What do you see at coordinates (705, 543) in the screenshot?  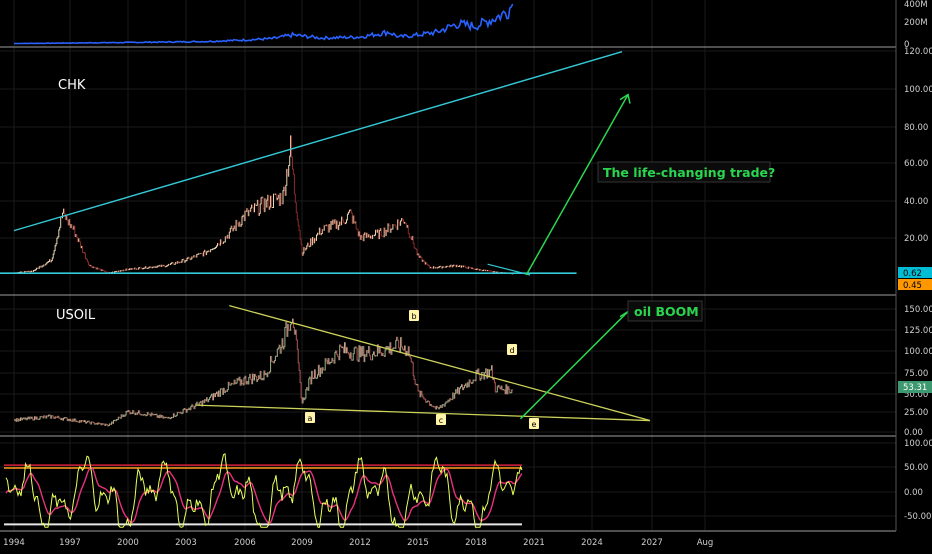 I see `time-axis-tick-Aug: Aug` at bounding box center [705, 543].